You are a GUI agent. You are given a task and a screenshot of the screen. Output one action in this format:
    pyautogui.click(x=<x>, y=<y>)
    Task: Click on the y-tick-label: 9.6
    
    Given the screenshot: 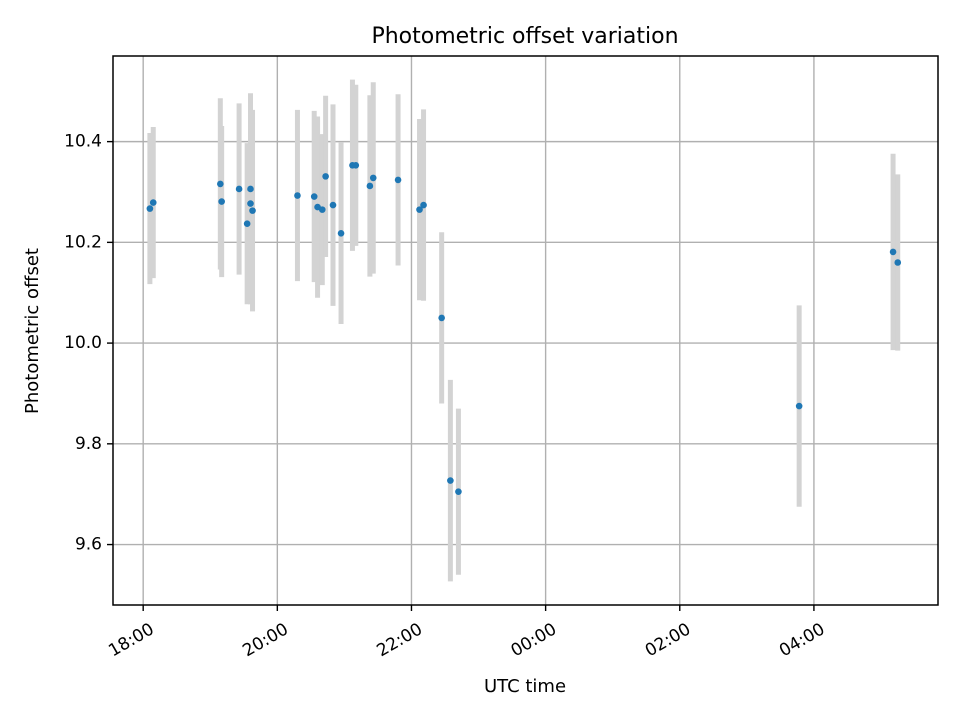 What is the action you would take?
    pyautogui.click(x=88, y=545)
    